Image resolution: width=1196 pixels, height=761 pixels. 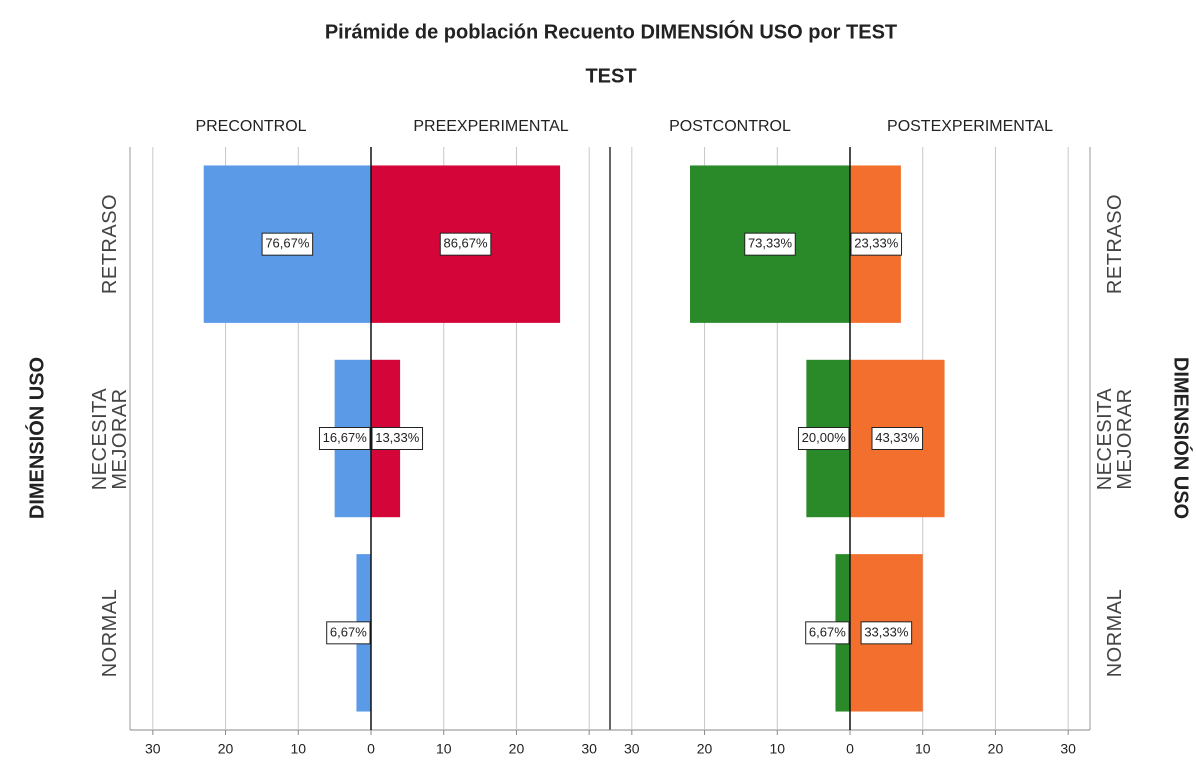 What do you see at coordinates (1115, 438) in the screenshot?
I see `category-label-right: NECESITA MEJORAR` at bounding box center [1115, 438].